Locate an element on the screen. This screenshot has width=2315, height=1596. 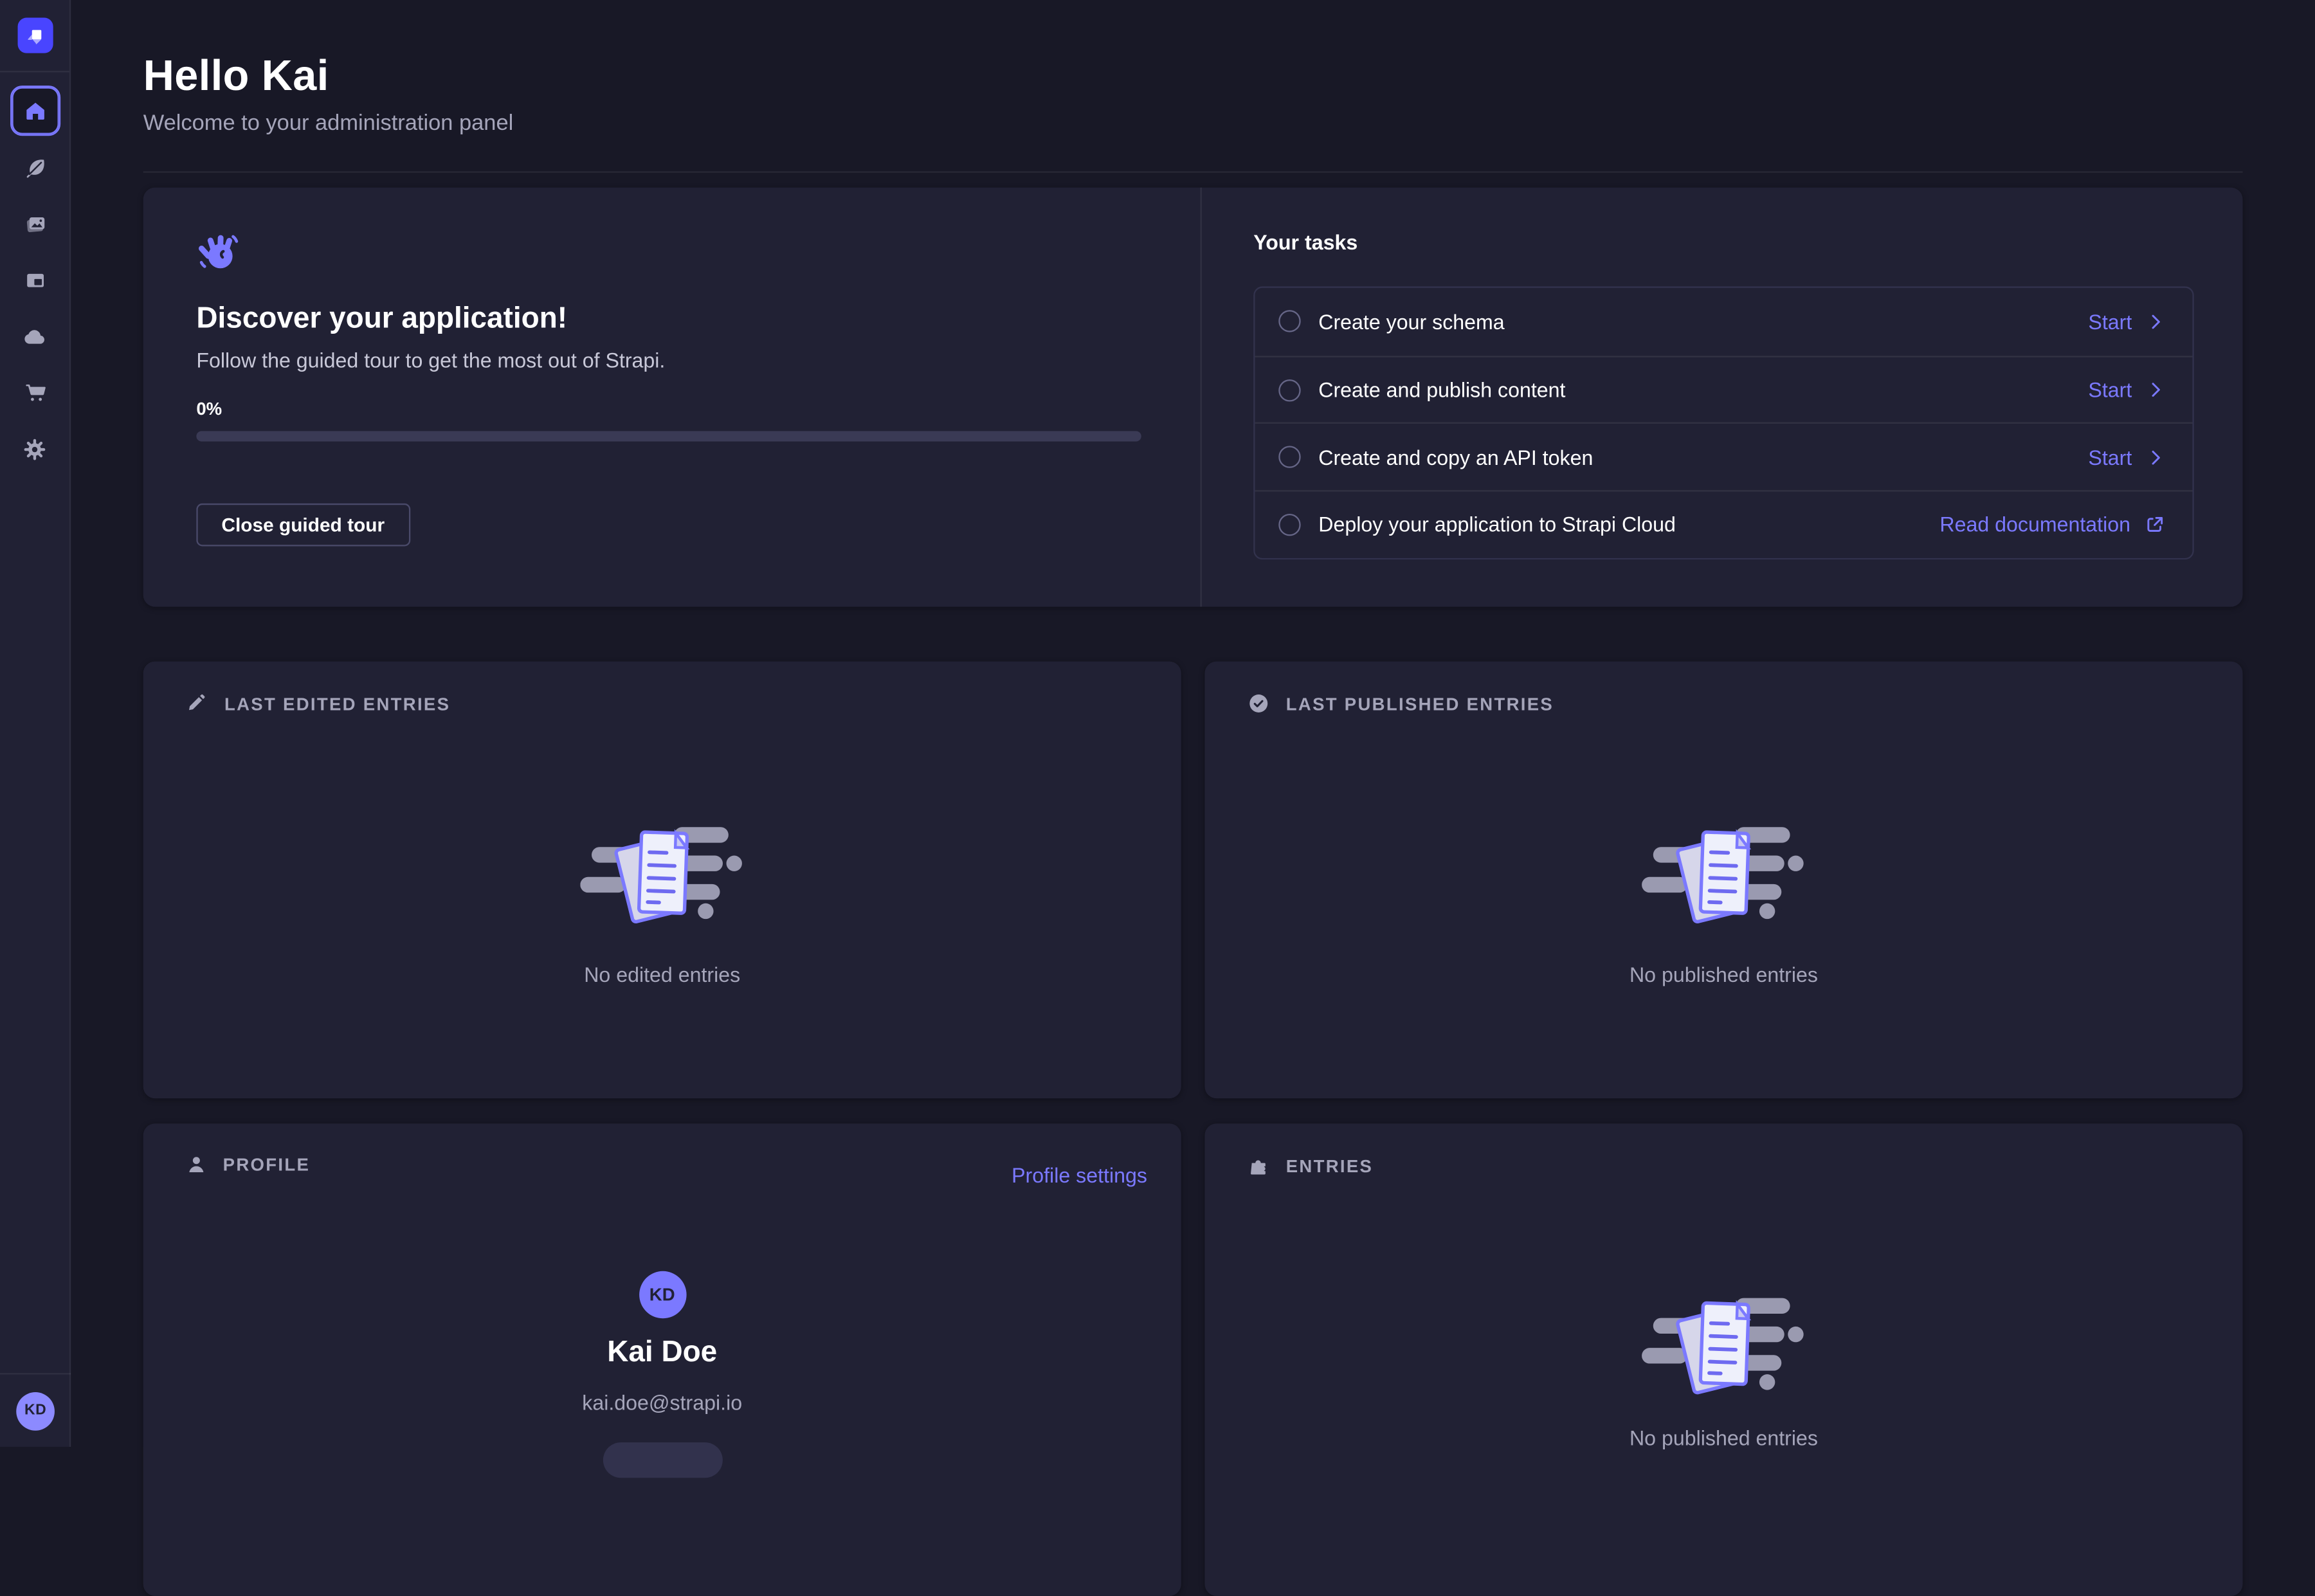
puzzle-icon is located at coordinates (1260, 1167).